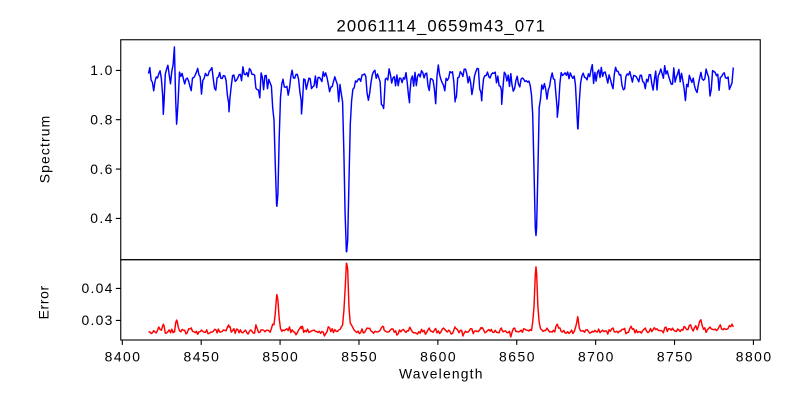 This screenshot has width=800, height=400. What do you see at coordinates (45, 150) in the screenshot?
I see `svg-text: Spectrum` at bounding box center [45, 150].